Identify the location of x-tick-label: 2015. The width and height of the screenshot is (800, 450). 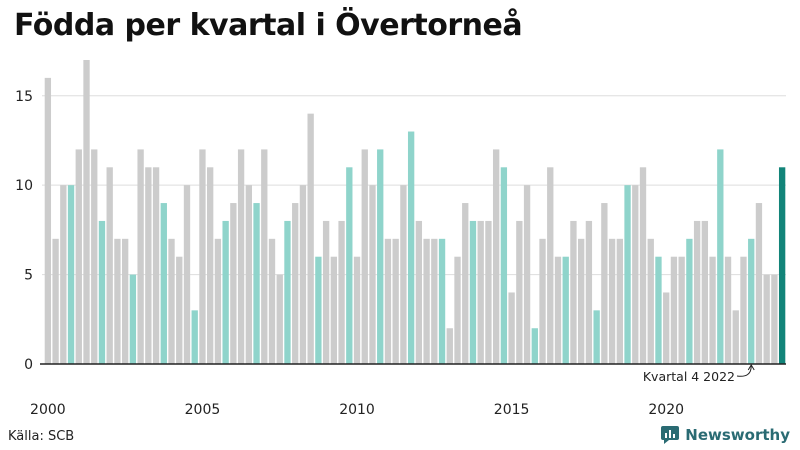
(512, 410).